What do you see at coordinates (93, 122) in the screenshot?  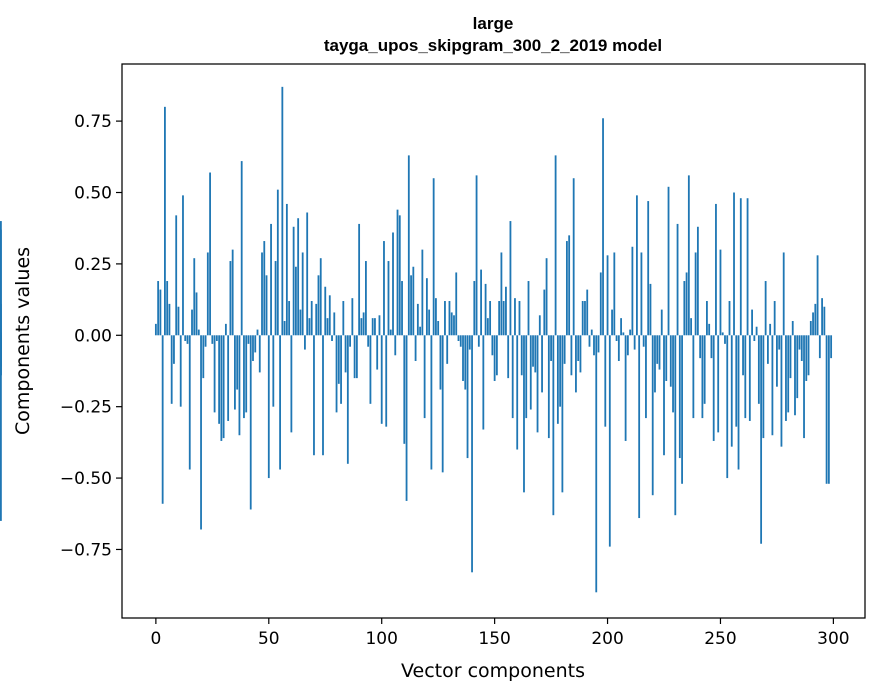 I see `y-tick-label: 0.75` at bounding box center [93, 122].